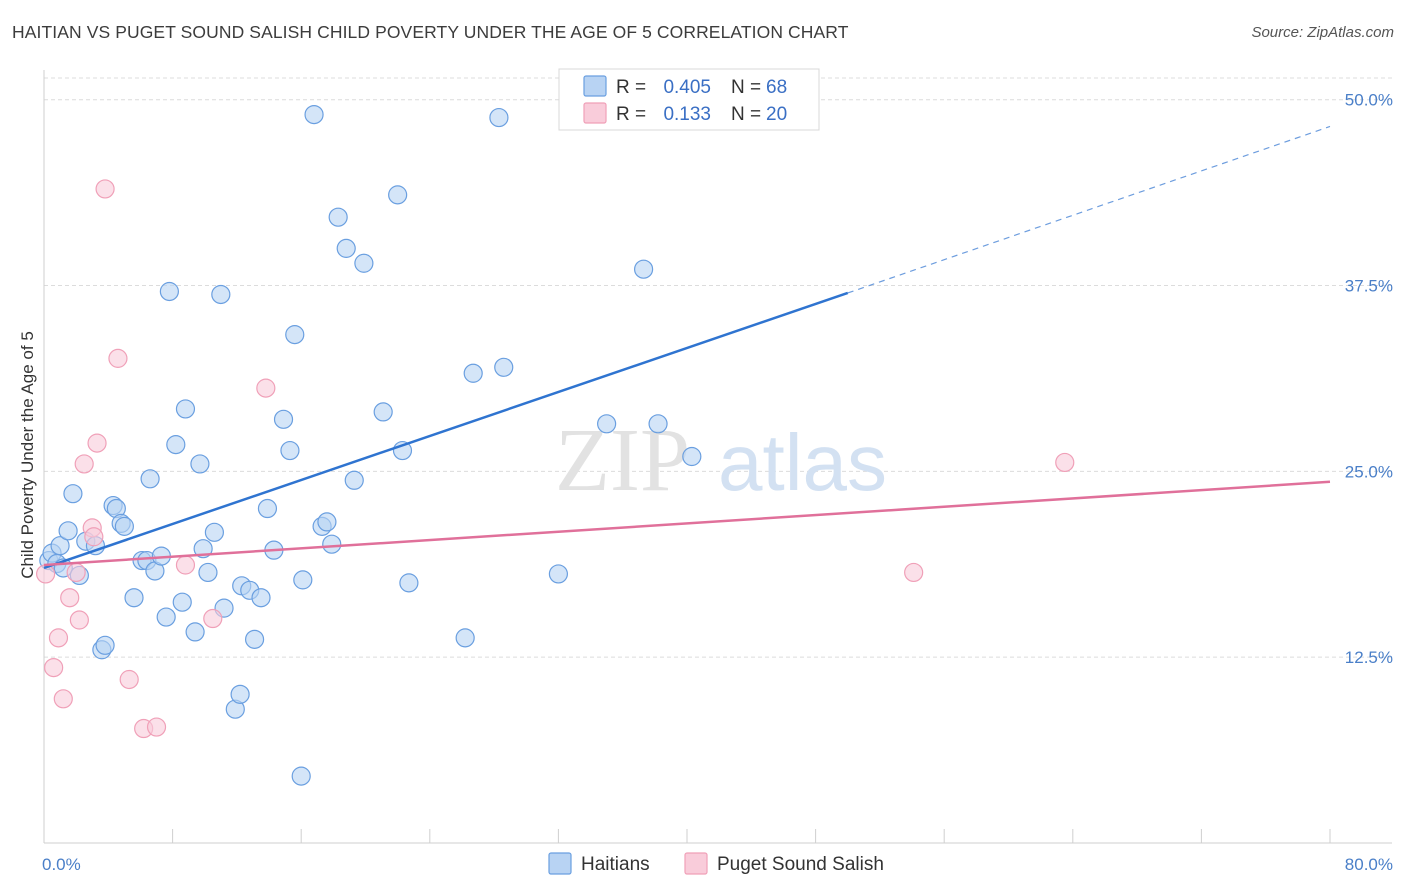  I want to click on y-tick-label: 12.5%, so click(1369, 657).